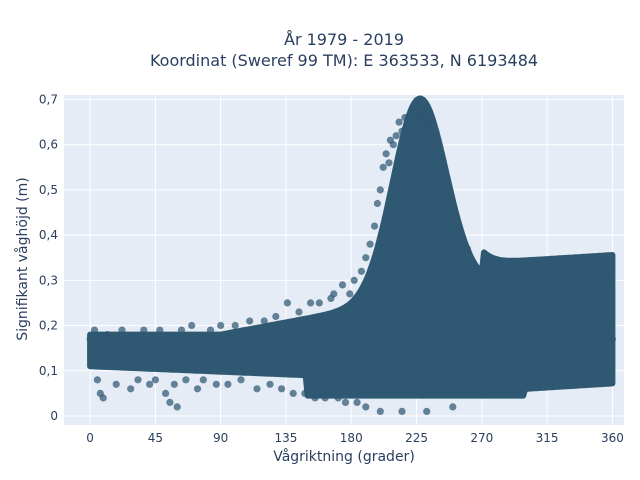 The width and height of the screenshot is (640, 480). Describe the element at coordinates (48, 145) in the screenshot. I see `y-tick-label-6: 0,6` at that location.